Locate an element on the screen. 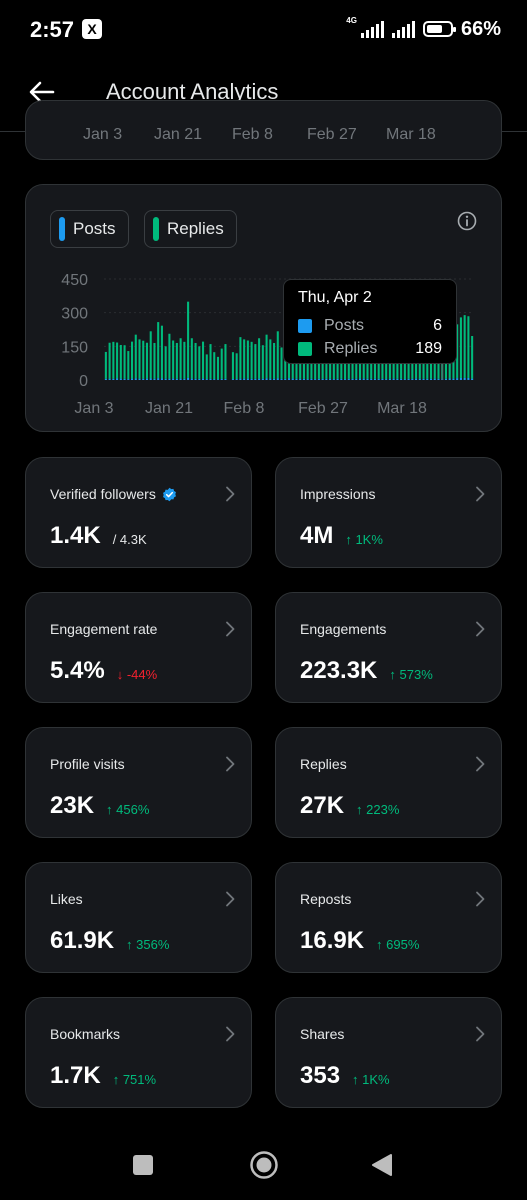 The width and height of the screenshot is (527, 1200). metric-card-engagement-rate: Engagement rate 5.4% ↓ -44% is located at coordinates (138, 647).